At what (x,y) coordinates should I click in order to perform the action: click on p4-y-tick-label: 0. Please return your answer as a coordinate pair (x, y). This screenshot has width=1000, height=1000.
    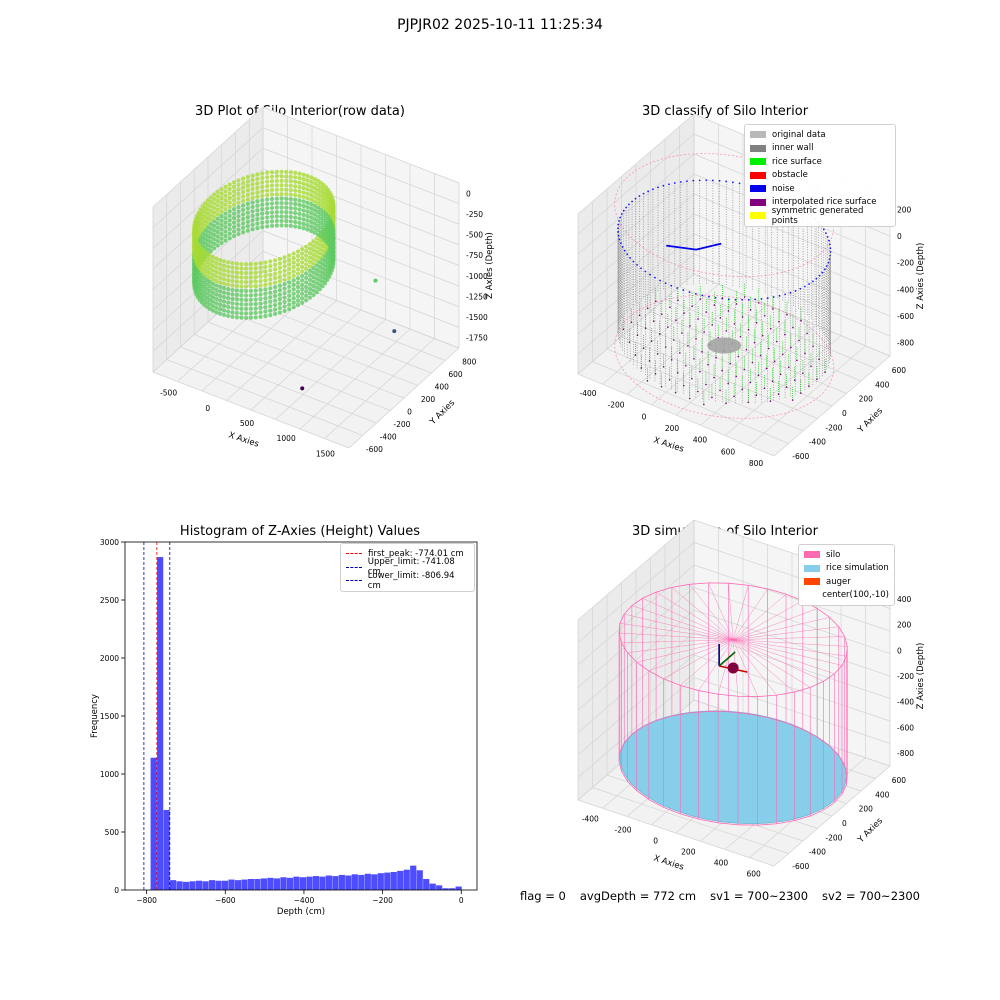
    Looking at the image, I should click on (844, 823).